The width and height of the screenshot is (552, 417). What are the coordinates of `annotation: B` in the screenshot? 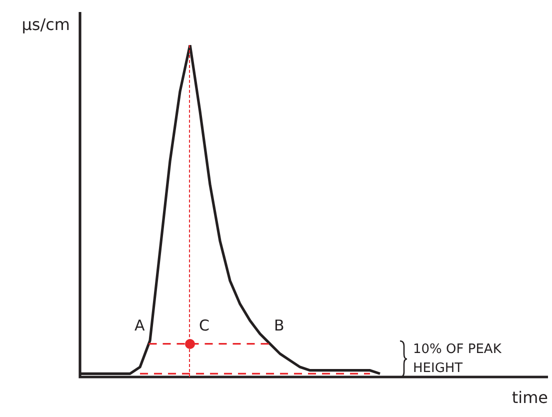 It's located at (279, 325).